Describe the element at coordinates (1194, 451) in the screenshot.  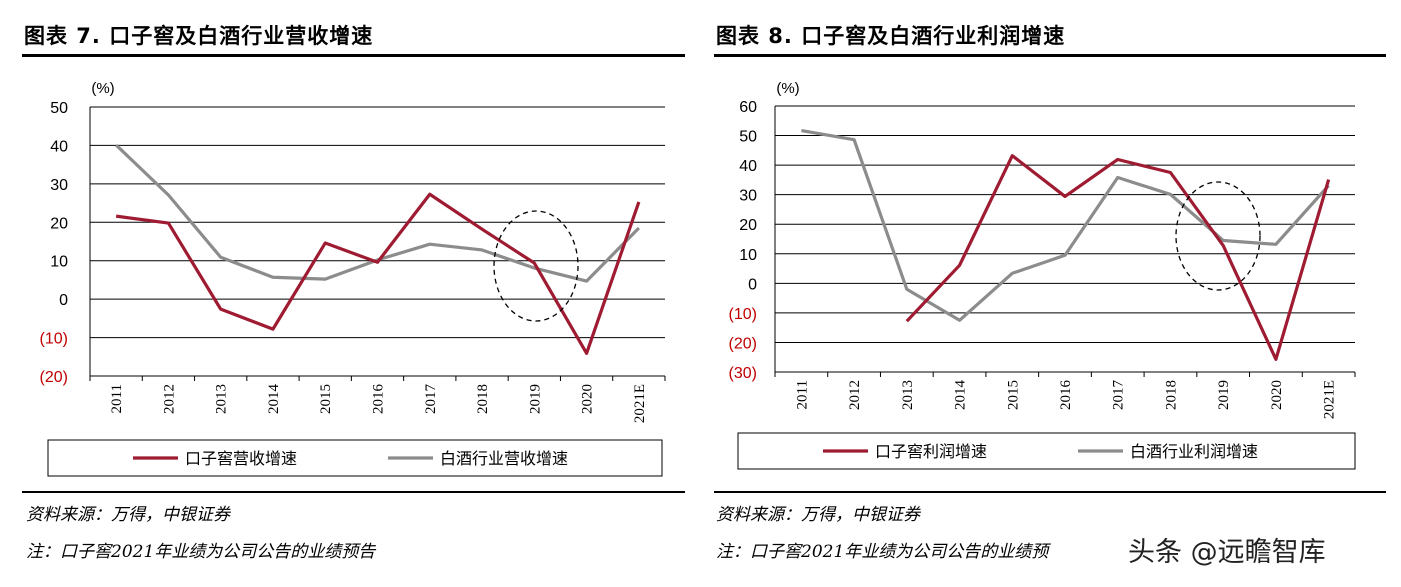
I see `legend-label: 白酒行业利润增速` at that location.